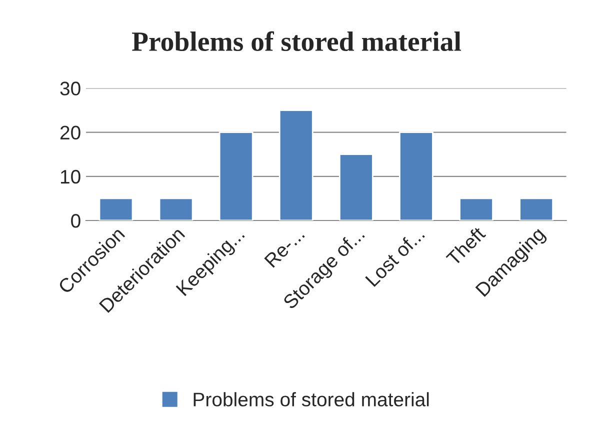 This screenshot has height=441, width=593. Describe the element at coordinates (70, 89) in the screenshot. I see `y-tick-label: 30` at that location.